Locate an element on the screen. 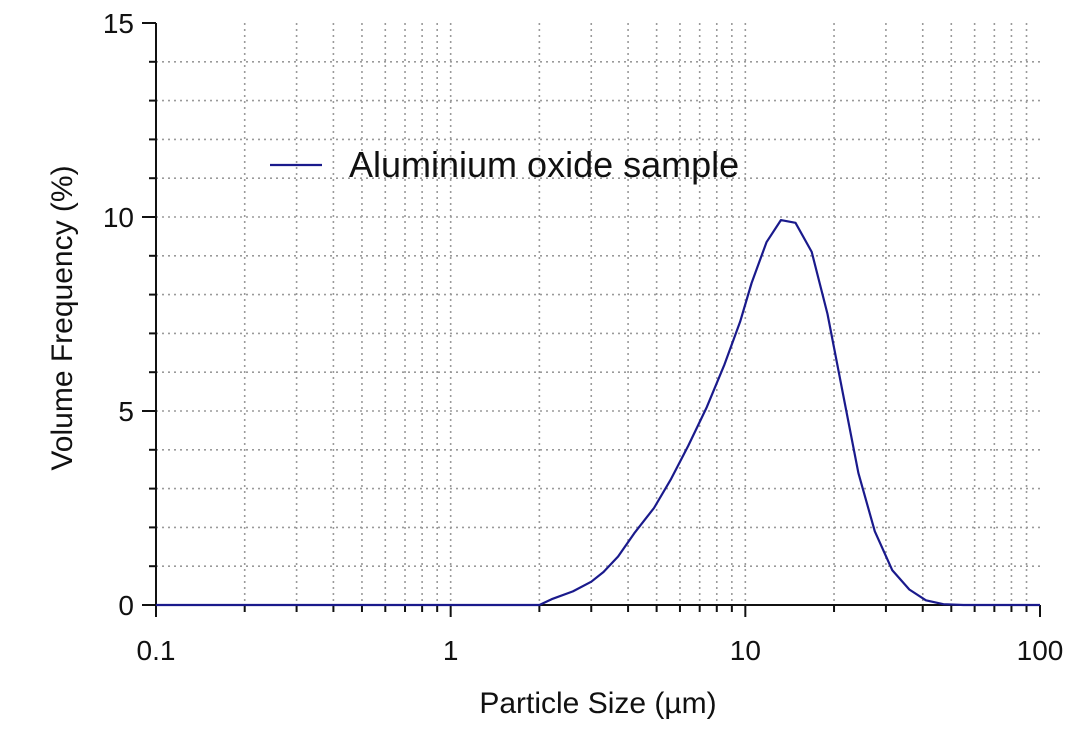  x-tick-label: 10 is located at coordinates (745, 650).